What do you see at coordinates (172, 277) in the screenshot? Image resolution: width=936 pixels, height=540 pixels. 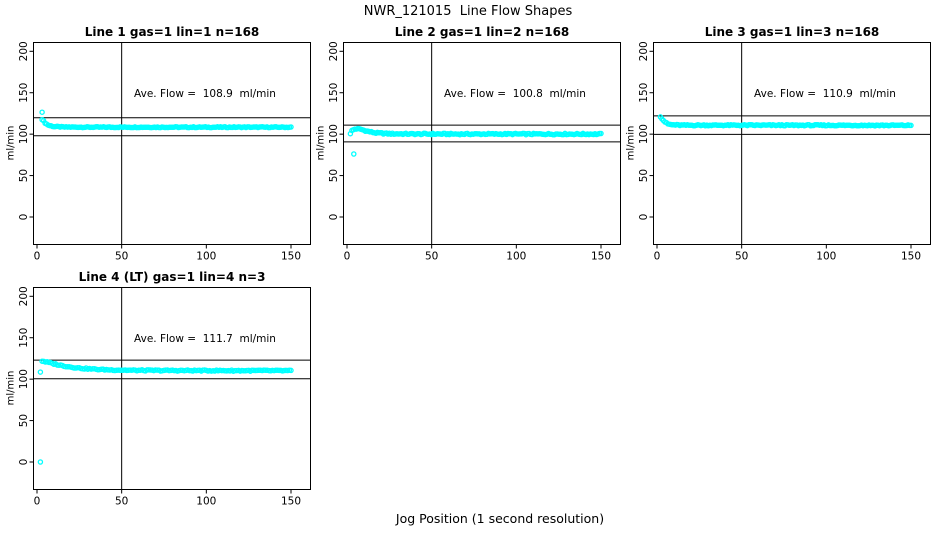 I see `subplot-title: Line 4 (LT) gas=1 lin=4 n=3` at bounding box center [172, 277].